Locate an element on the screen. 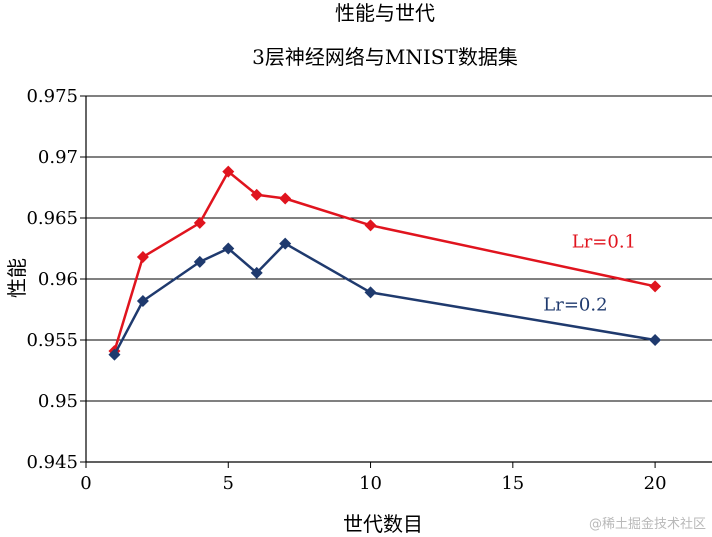  x-axis-ticks: 0 5 10 15 20 is located at coordinates (373, 478).